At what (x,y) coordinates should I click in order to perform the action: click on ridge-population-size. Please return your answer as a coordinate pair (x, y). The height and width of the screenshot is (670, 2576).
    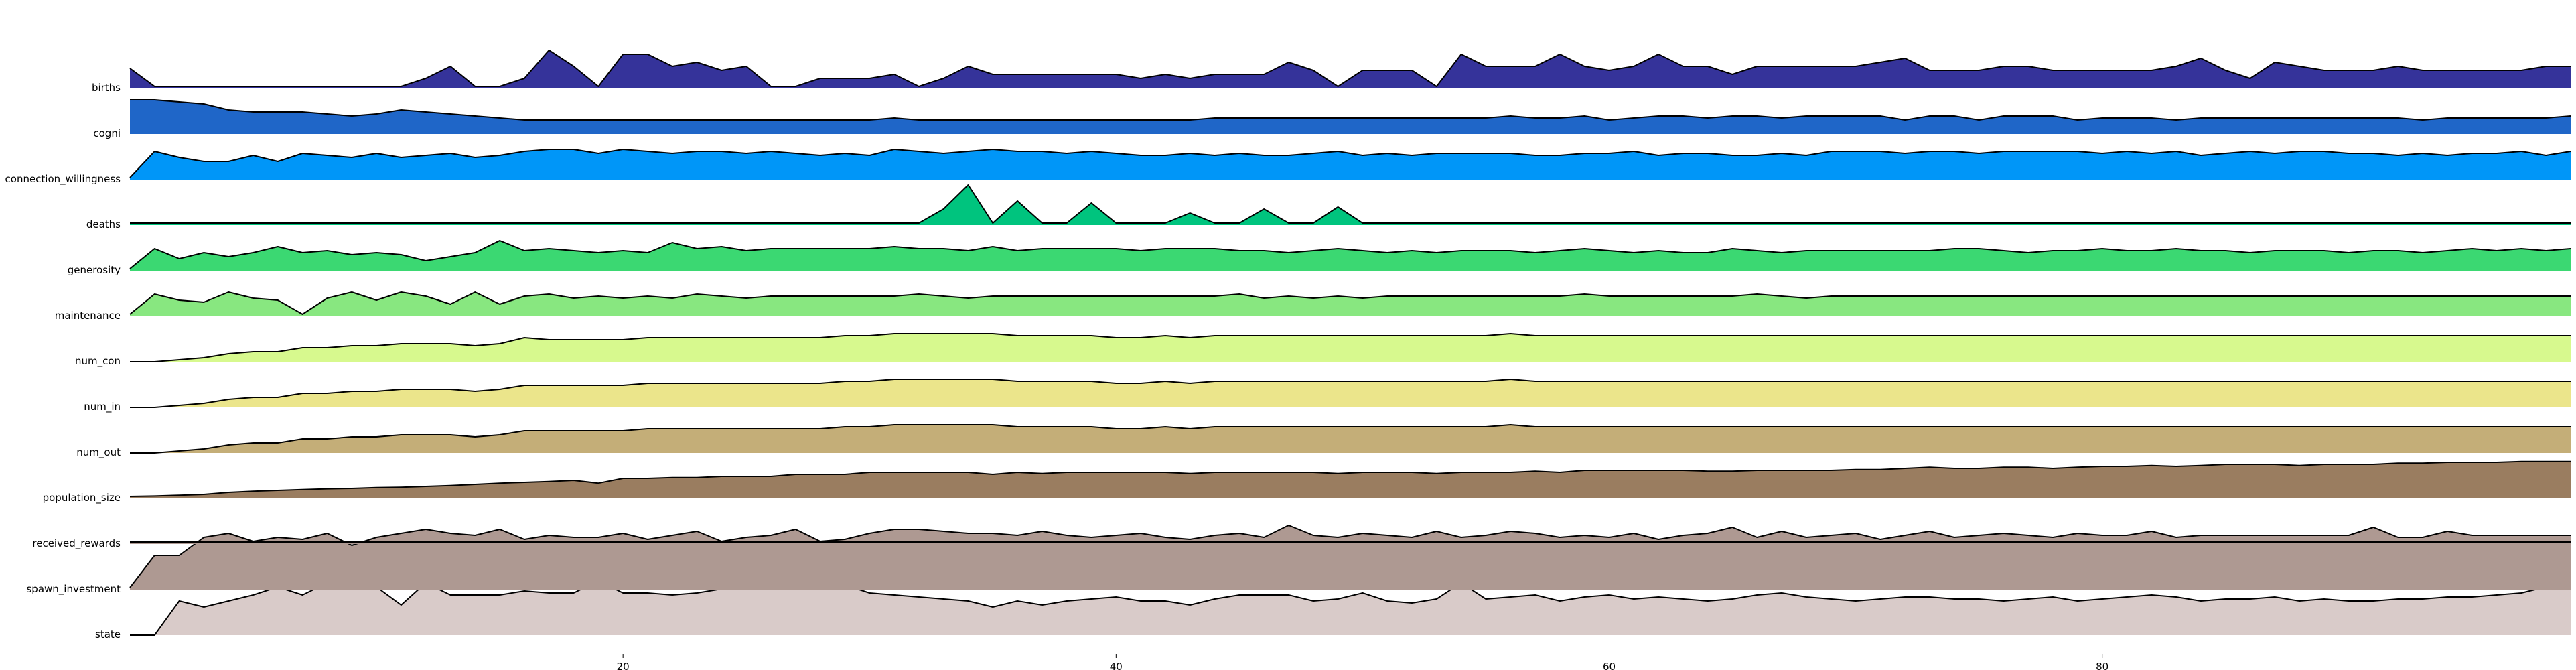
    Looking at the image, I should click on (1350, 479).